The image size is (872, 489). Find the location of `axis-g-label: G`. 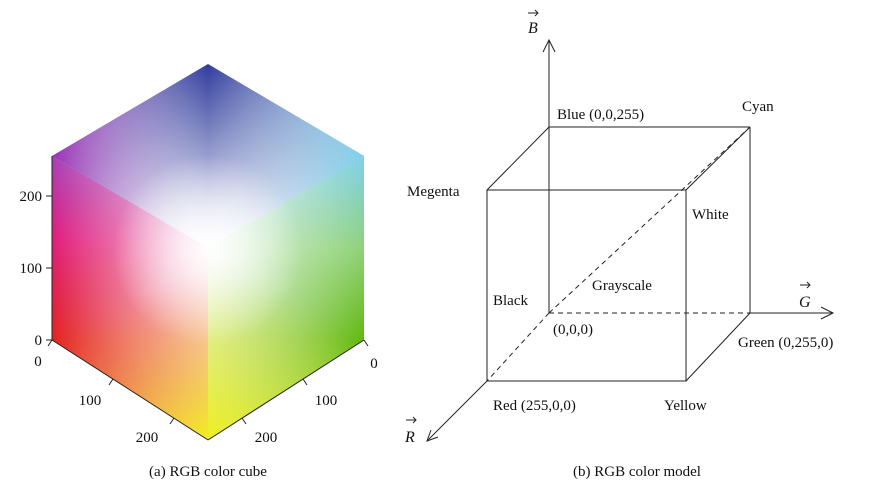

axis-g-label: G is located at coordinates (805, 296).